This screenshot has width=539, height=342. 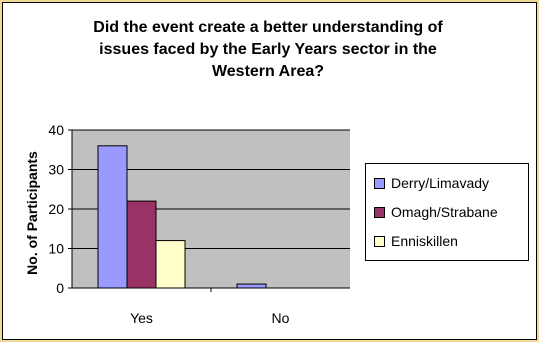 I want to click on y-tick-label: 30, so click(x=56, y=170).